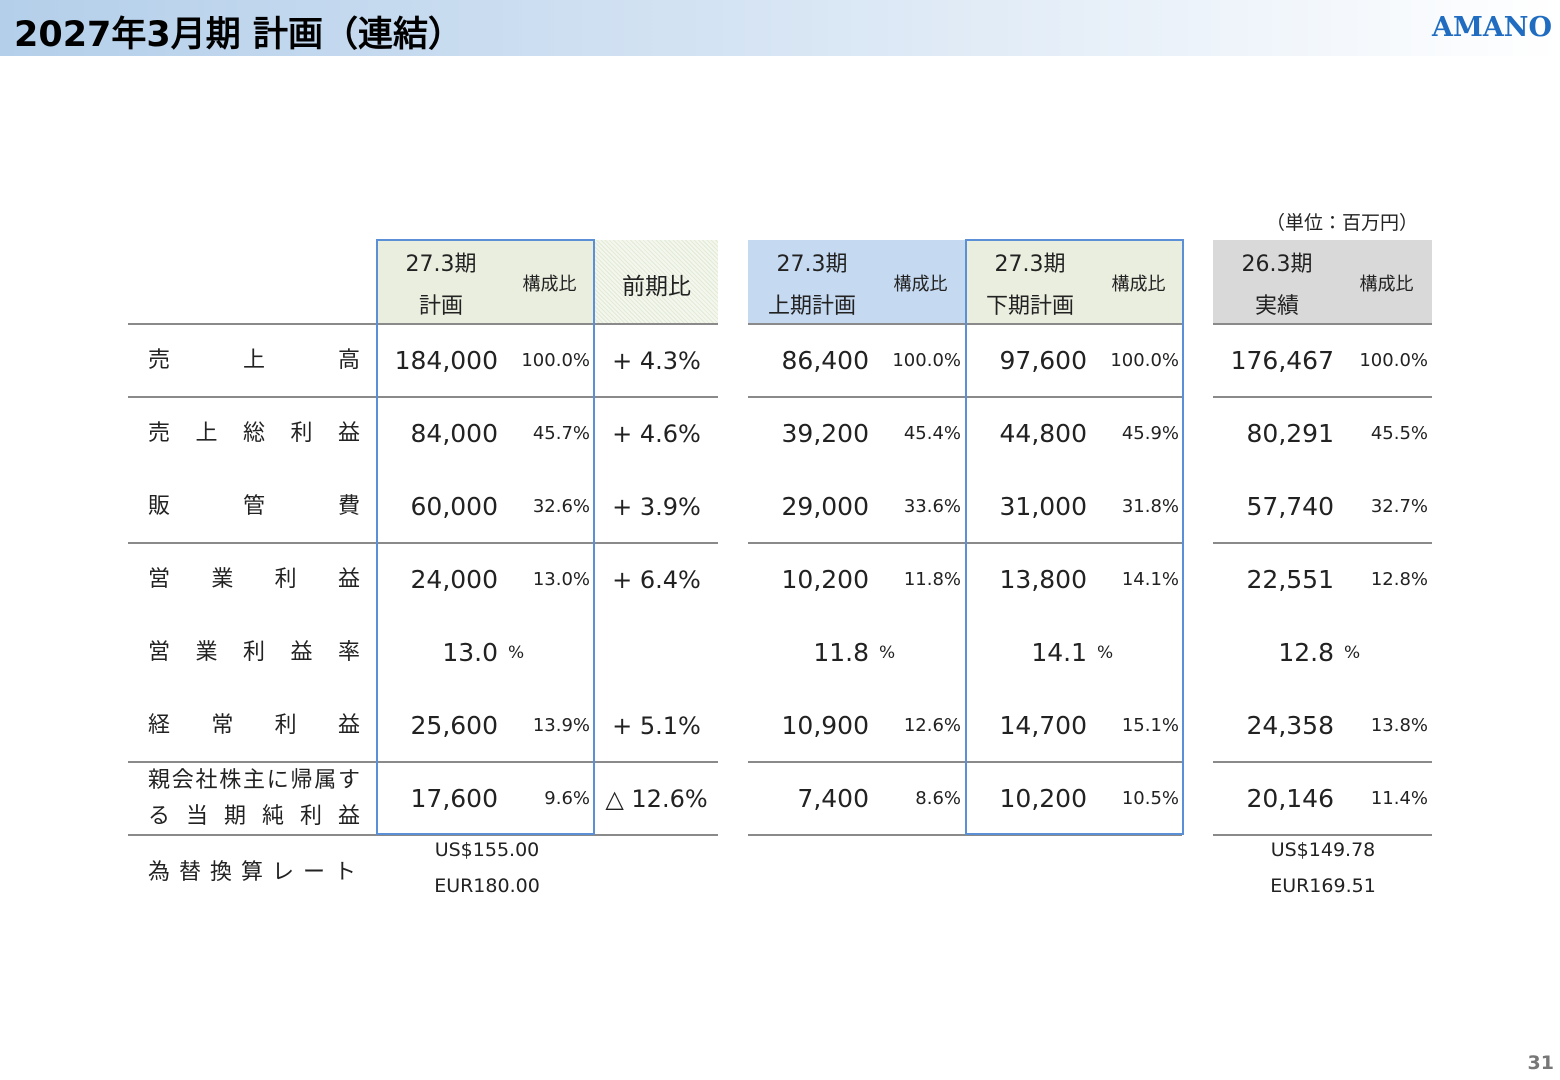 This screenshot has width=1560, height=1080. I want to click on row-label: 営業利益, so click(254, 579).